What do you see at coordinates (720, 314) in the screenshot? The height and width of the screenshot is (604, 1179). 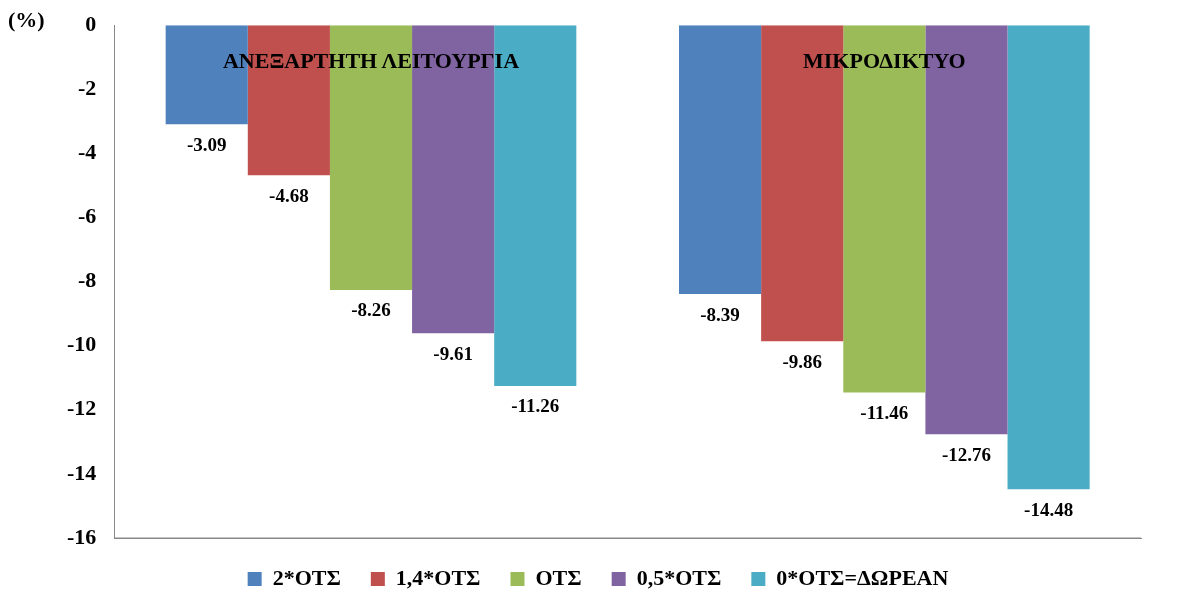 I see `data-label: -8.39` at bounding box center [720, 314].